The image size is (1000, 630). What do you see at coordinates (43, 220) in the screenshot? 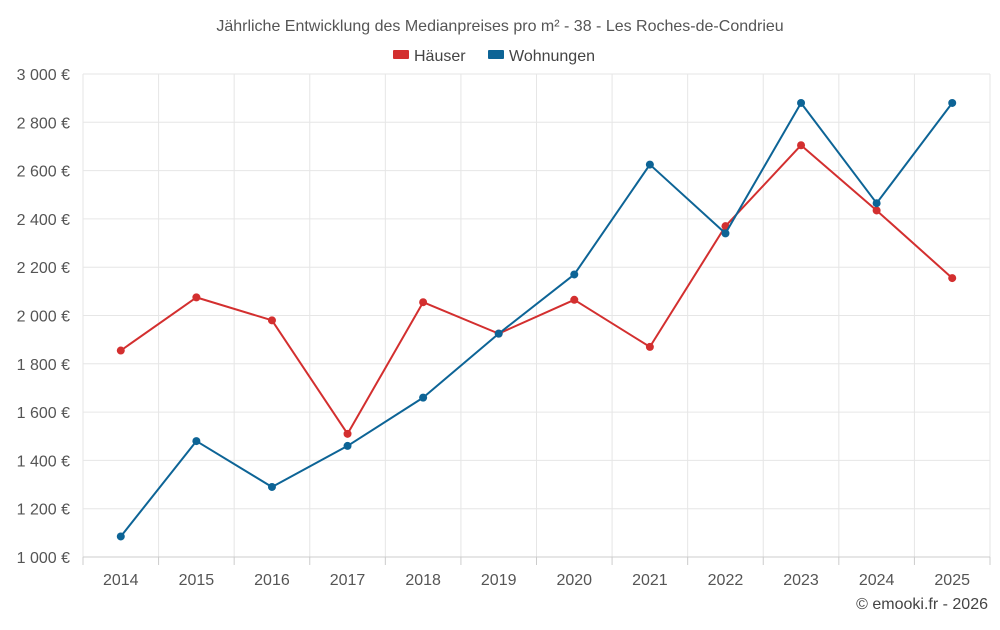
I see `y-tick-label: 2 400 €` at bounding box center [43, 220].